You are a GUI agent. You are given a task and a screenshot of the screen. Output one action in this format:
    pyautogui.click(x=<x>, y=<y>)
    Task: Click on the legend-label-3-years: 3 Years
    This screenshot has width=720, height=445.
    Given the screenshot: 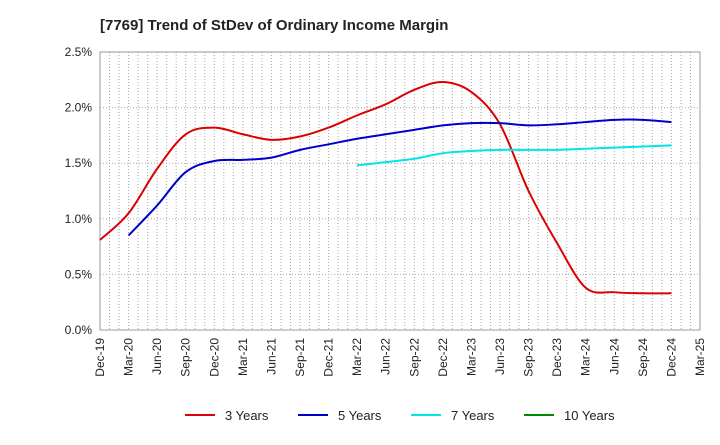 What is the action you would take?
    pyautogui.click(x=247, y=415)
    